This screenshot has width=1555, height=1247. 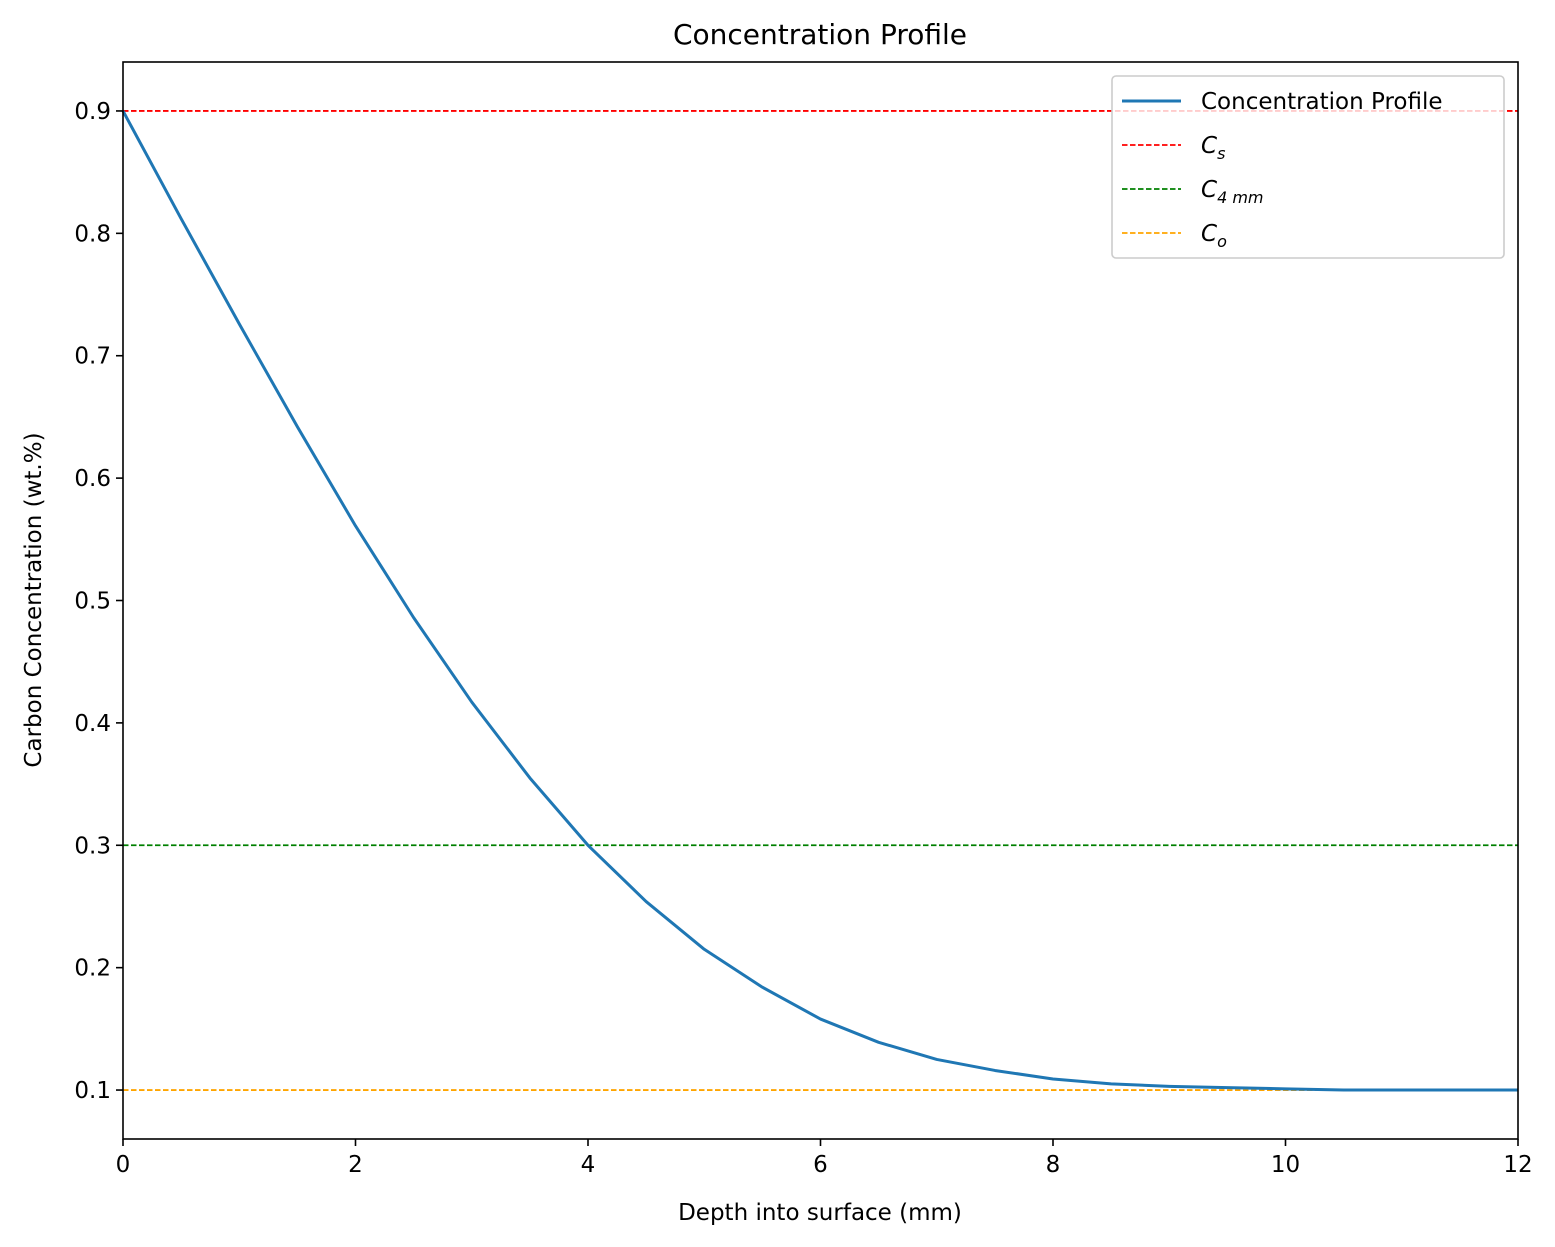 What do you see at coordinates (1517, 1165) in the screenshot?
I see `x-tick-label: 12` at bounding box center [1517, 1165].